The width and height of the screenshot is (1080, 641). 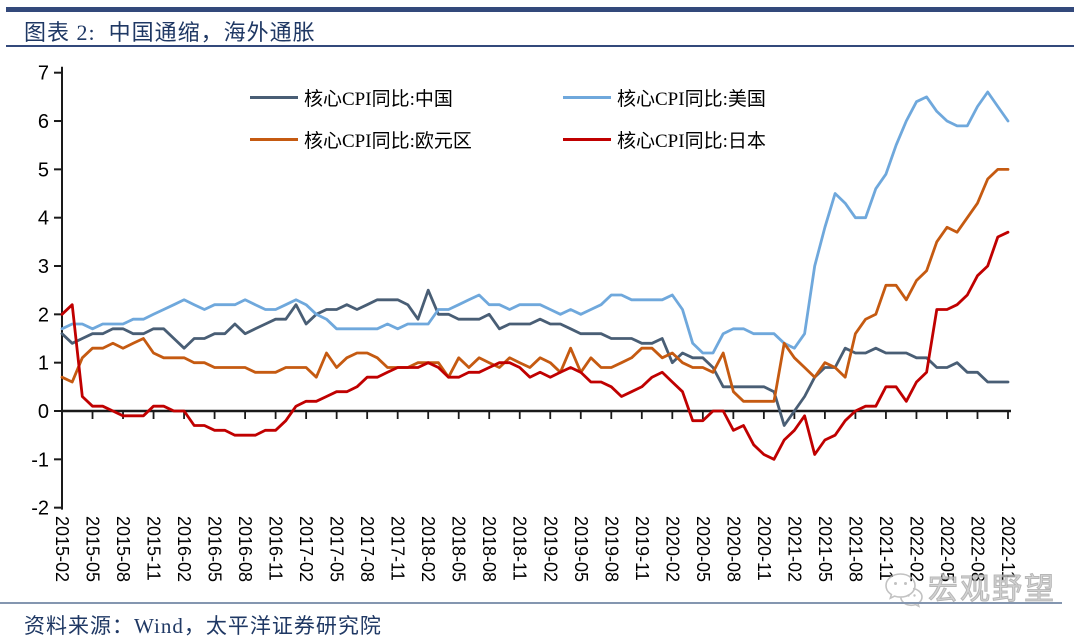 What do you see at coordinates (691, 141) in the screenshot?
I see `legend-label-japan: 核心CPI同比:日本` at bounding box center [691, 141].